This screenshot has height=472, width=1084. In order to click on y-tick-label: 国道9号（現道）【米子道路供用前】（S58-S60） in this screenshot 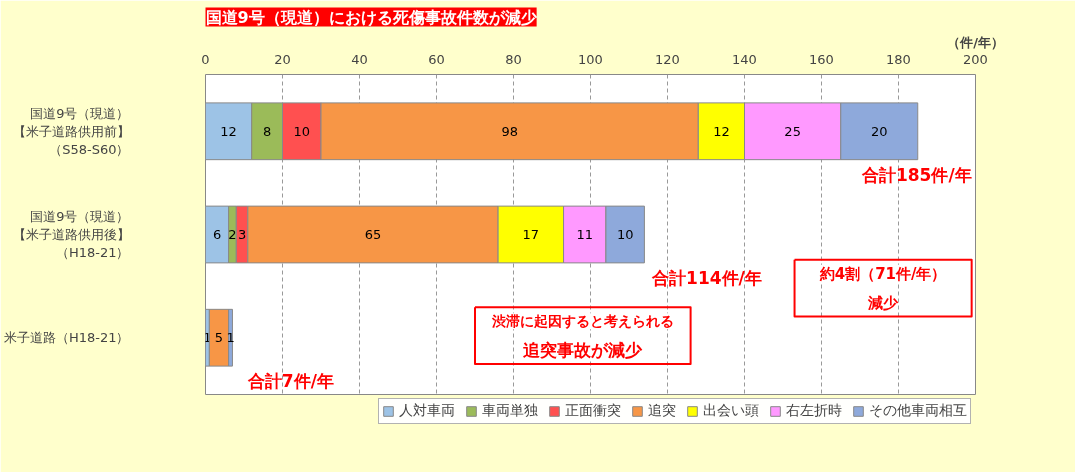, I will do `click(71, 131)`.